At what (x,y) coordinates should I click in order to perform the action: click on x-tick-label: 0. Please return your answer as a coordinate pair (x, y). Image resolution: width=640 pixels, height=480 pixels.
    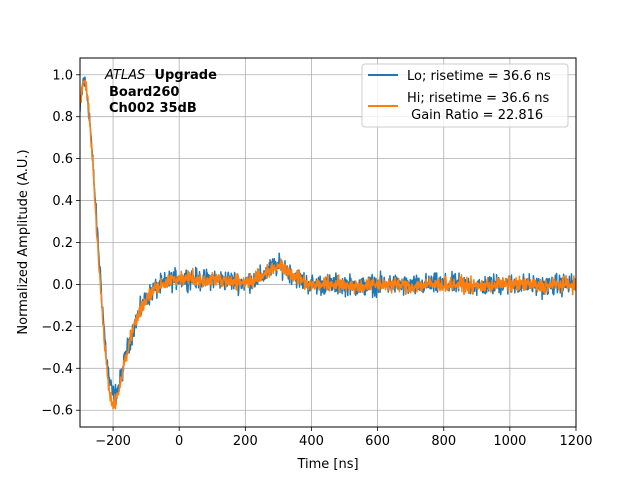
    Looking at the image, I should click on (179, 441).